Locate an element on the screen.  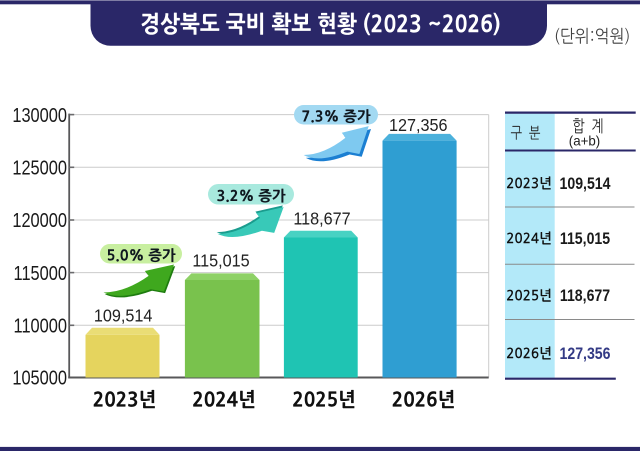
svg-text: 105000 is located at coordinates (39, 377).